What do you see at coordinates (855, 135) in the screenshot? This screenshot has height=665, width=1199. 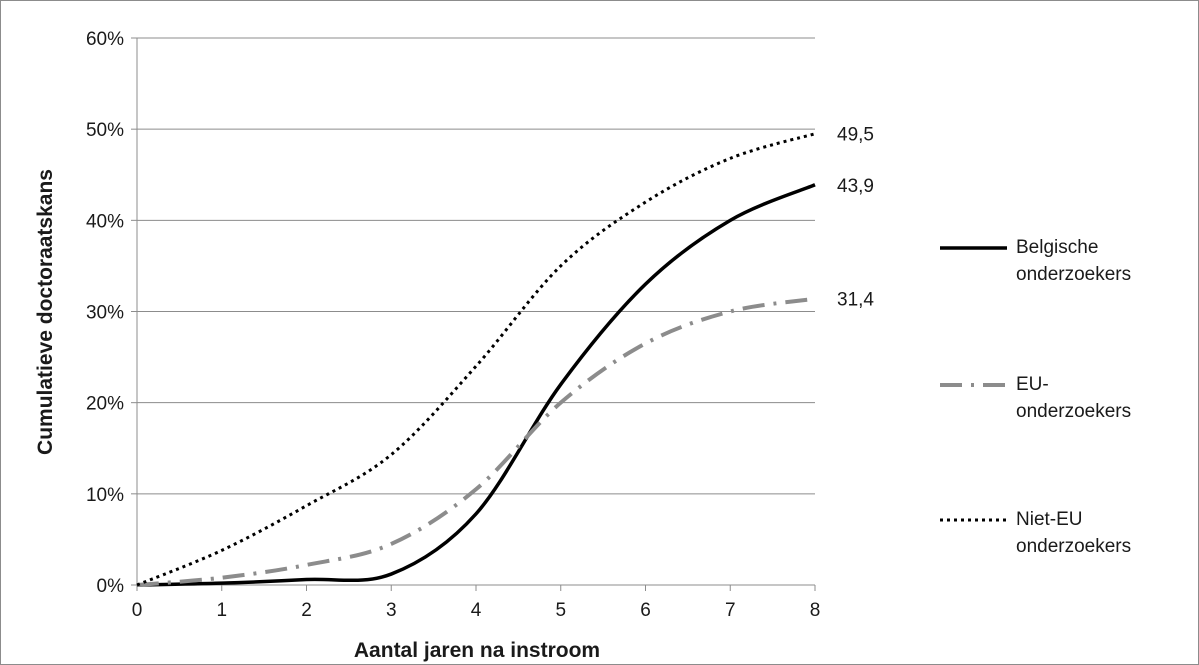 I see `end-label-niet-eu-onderzoekers: 49,5` at bounding box center [855, 135].